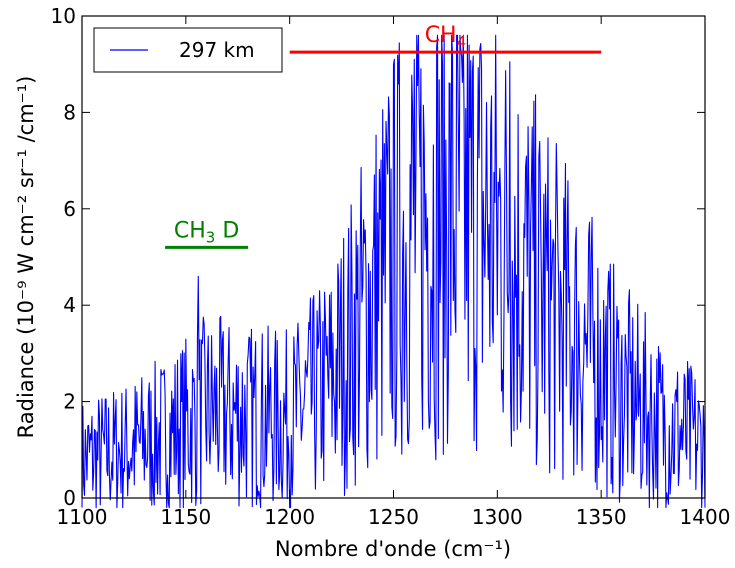 Image resolution: width=735 pixels, height=568 pixels. I want to click on annotation-label-1: CH3 D, so click(206, 232).